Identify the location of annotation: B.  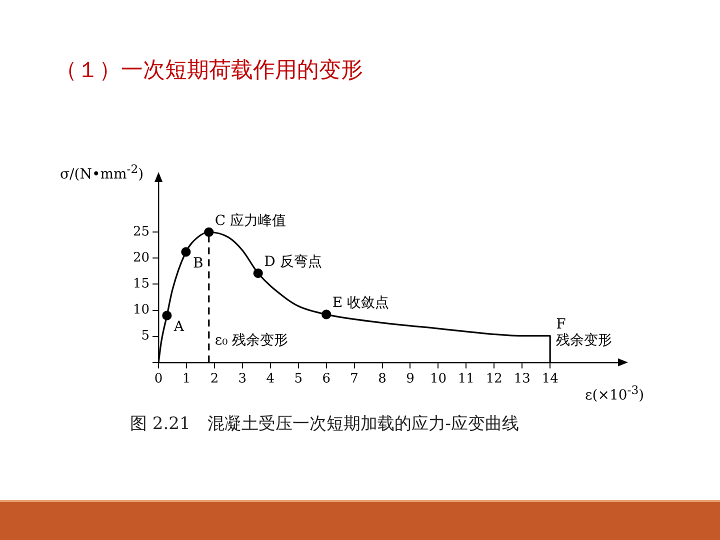
(198, 264).